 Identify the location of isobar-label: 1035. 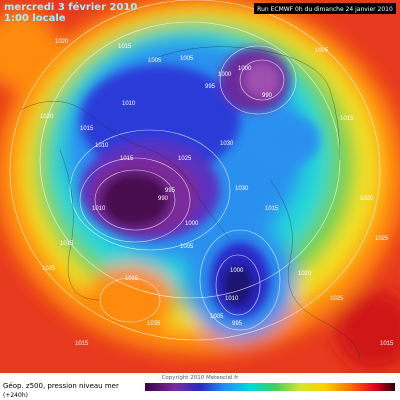
(154, 324).